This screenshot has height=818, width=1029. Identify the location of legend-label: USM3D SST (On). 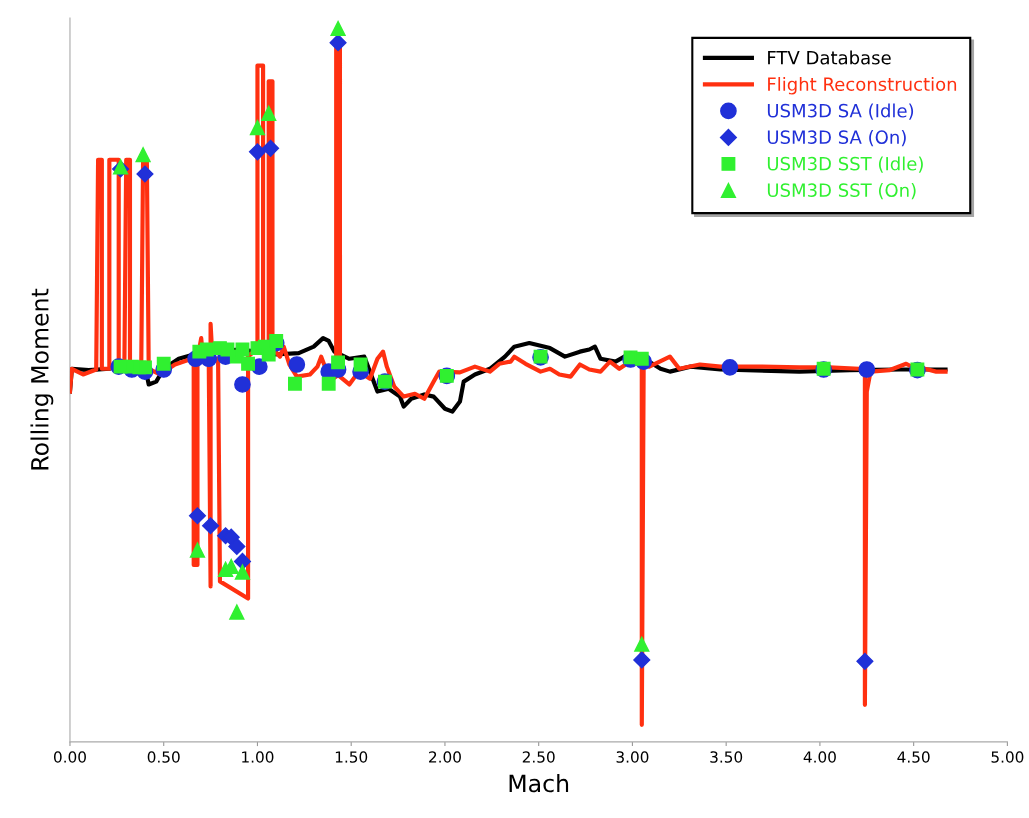
(841, 191).